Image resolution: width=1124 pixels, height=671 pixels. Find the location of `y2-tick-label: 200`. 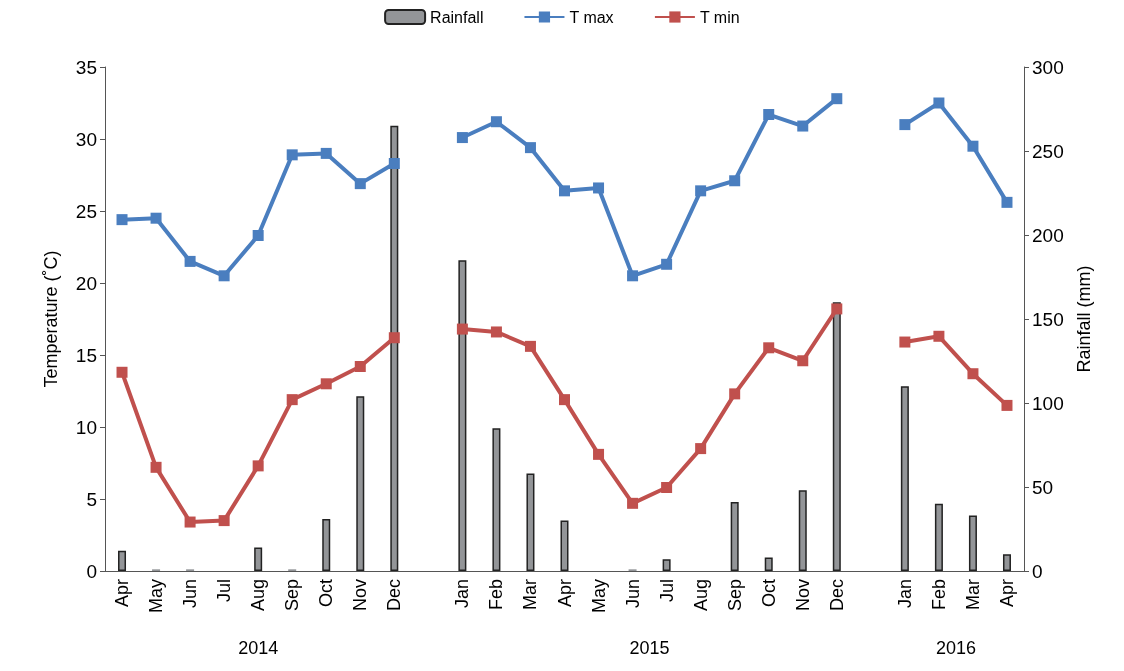

y2-tick-label: 200 is located at coordinates (1048, 235).